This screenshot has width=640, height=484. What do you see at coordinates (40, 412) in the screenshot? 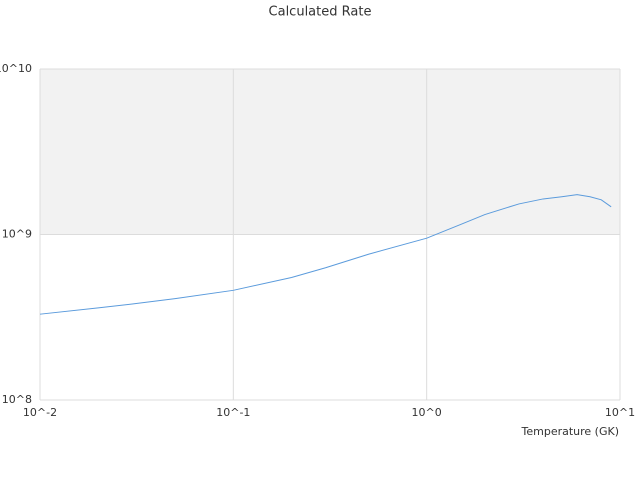
I see `x-tick-label: 10^-2` at bounding box center [40, 412].